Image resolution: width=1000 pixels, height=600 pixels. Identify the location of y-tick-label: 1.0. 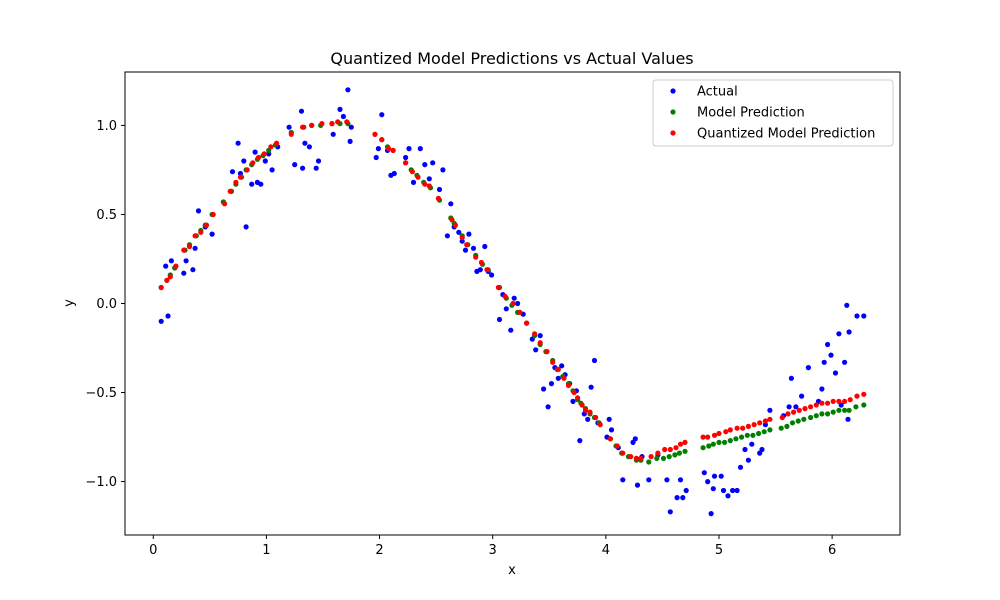
(106, 126).